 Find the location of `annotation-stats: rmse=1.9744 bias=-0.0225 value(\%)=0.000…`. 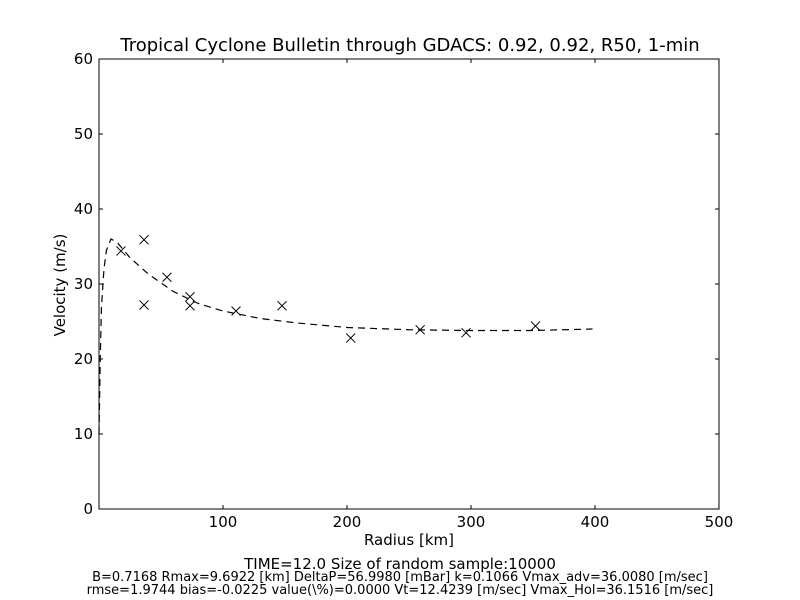

annotation-stats: rmse=1.9744 bias=-0.0225 value(\%)=0.000… is located at coordinates (400, 590).